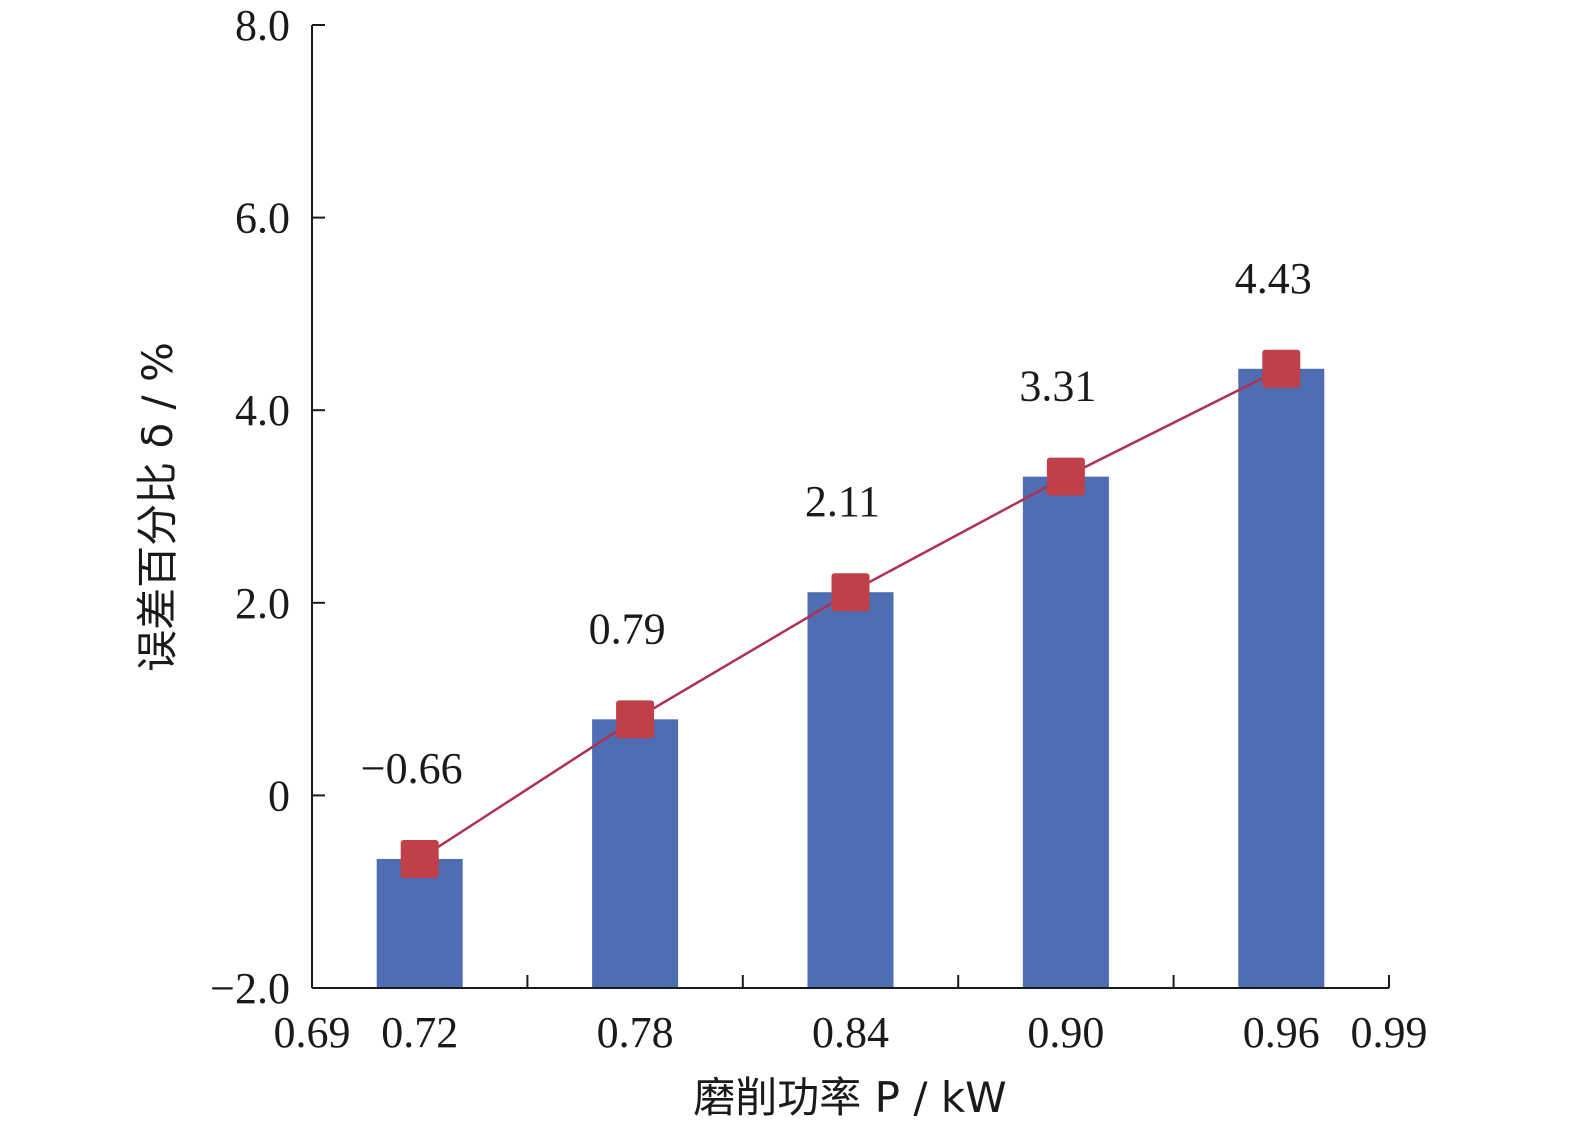 The width and height of the screenshot is (1575, 1135). Describe the element at coordinates (1389, 1032) in the screenshot. I see `x-tick-label: 0.99` at that location.